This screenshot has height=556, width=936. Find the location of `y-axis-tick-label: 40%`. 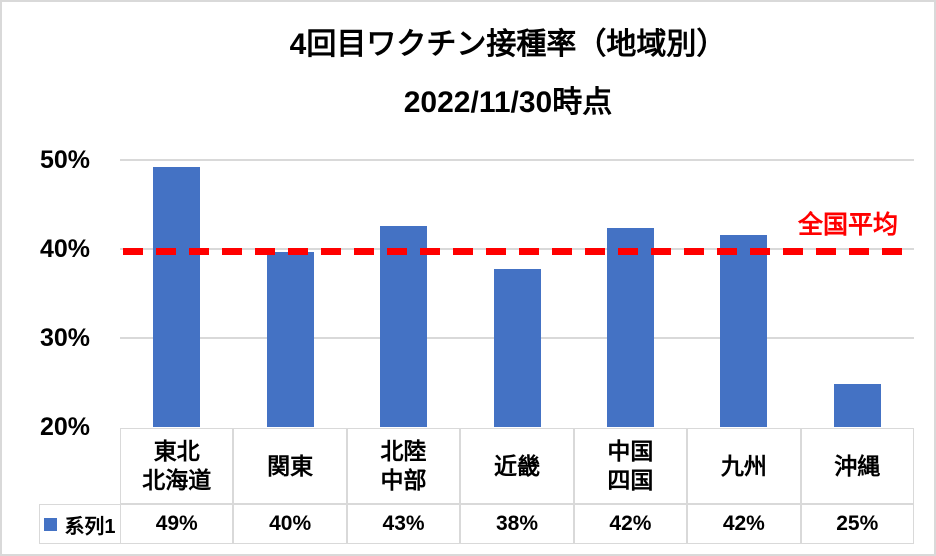

y-axis-tick-label: 40% is located at coordinates (64, 249).